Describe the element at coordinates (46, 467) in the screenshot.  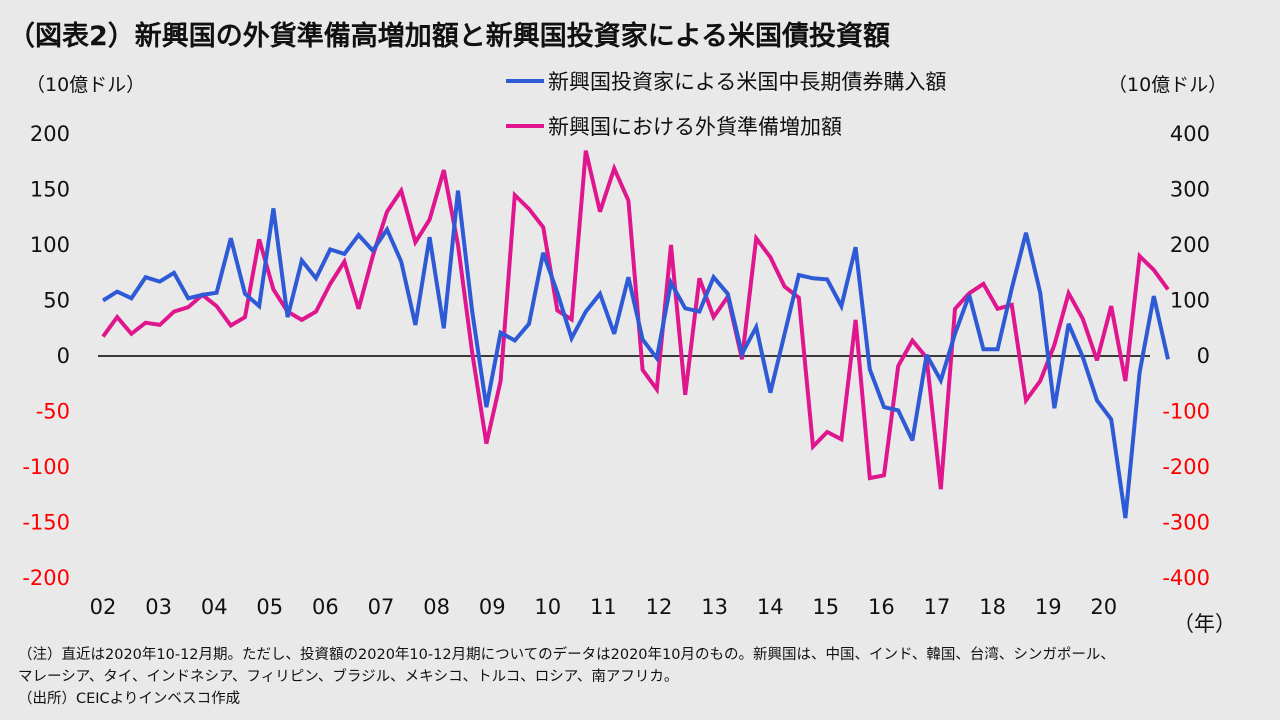
I see `left-tick-label: -100` at that location.